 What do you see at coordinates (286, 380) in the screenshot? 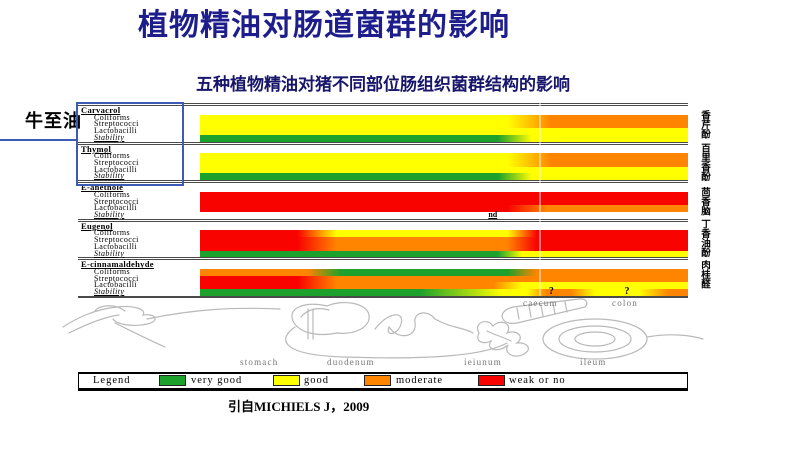
I see `legend-swatch-yellow` at bounding box center [286, 380].